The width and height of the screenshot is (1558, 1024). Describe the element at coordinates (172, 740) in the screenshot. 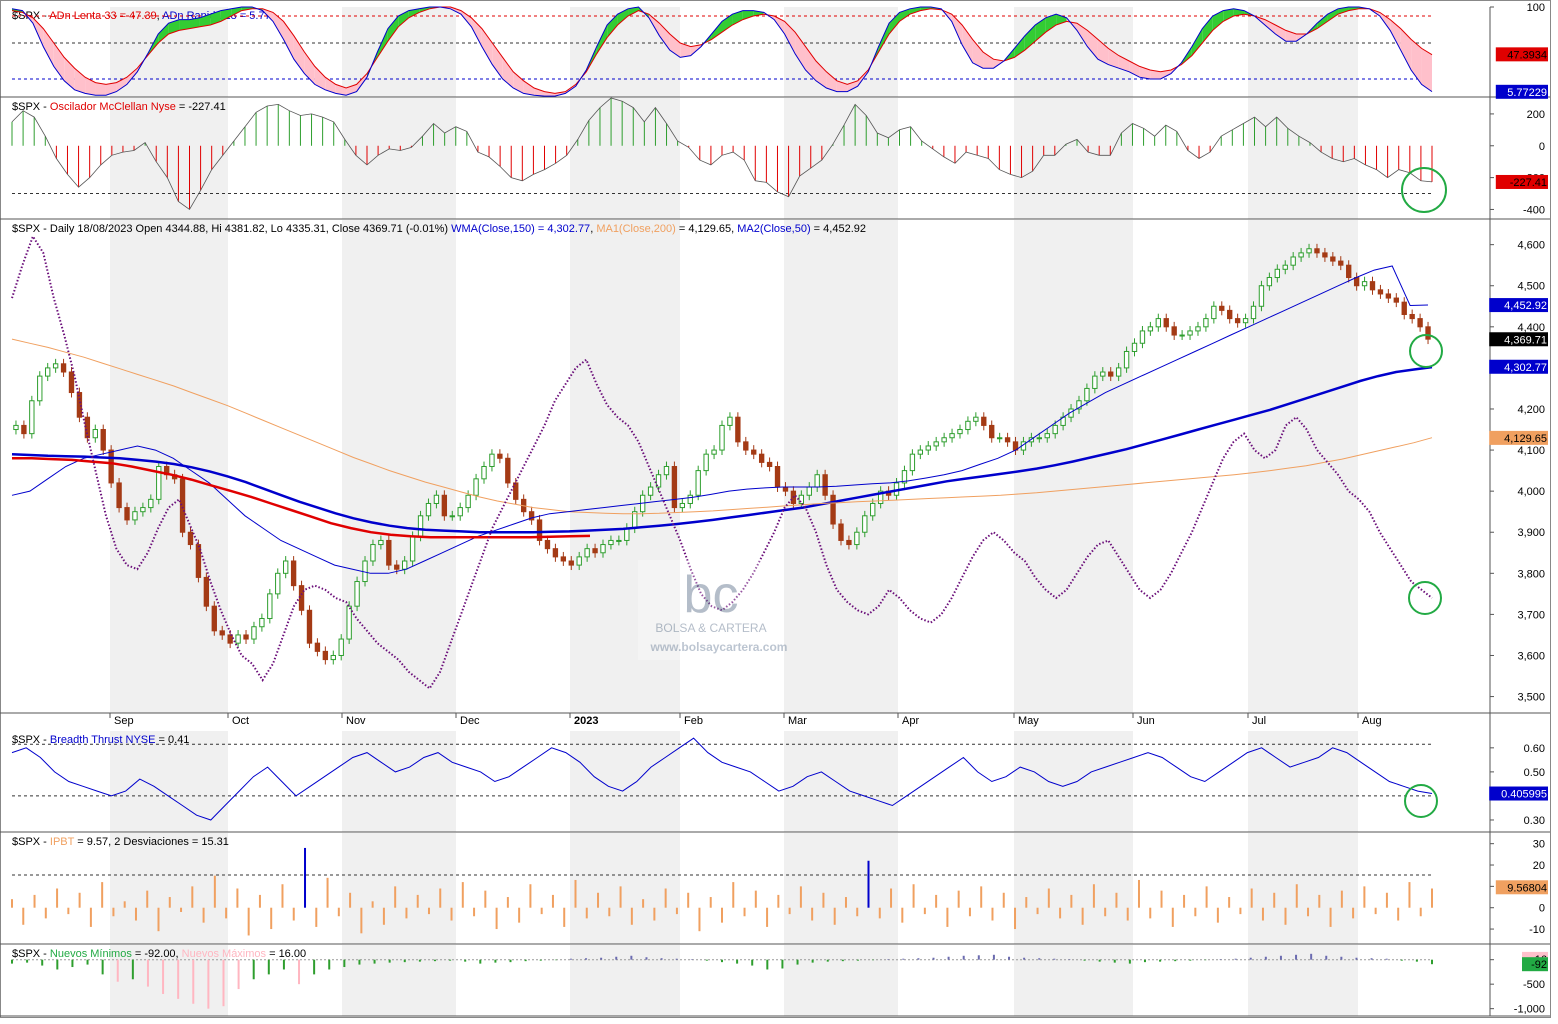

I see `header-segment: = 0.41` at that location.